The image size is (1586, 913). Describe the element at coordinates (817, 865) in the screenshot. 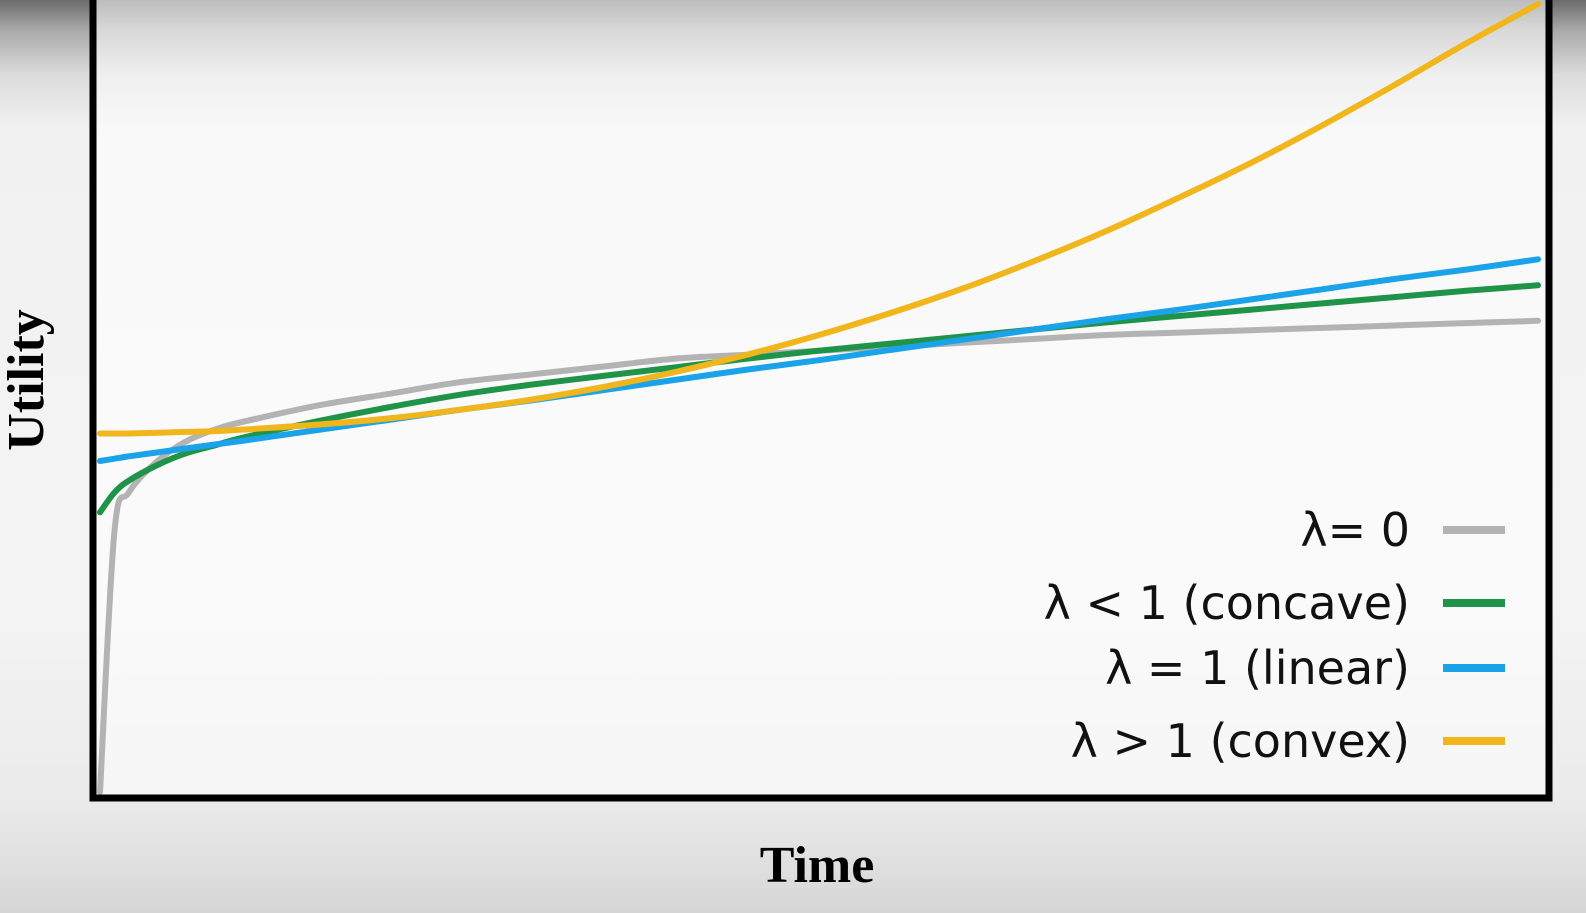

I see `x-axis-label: Time` at that location.